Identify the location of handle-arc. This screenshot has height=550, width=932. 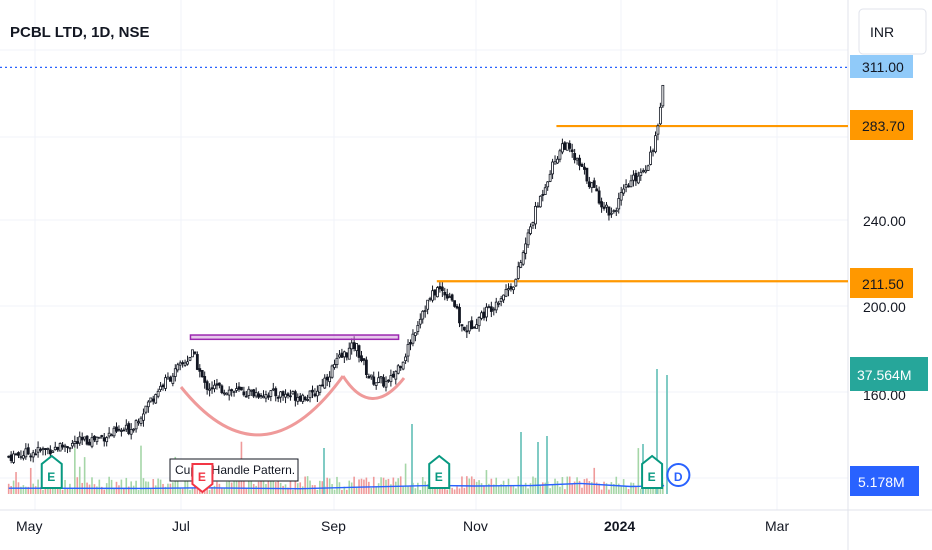
(373, 387).